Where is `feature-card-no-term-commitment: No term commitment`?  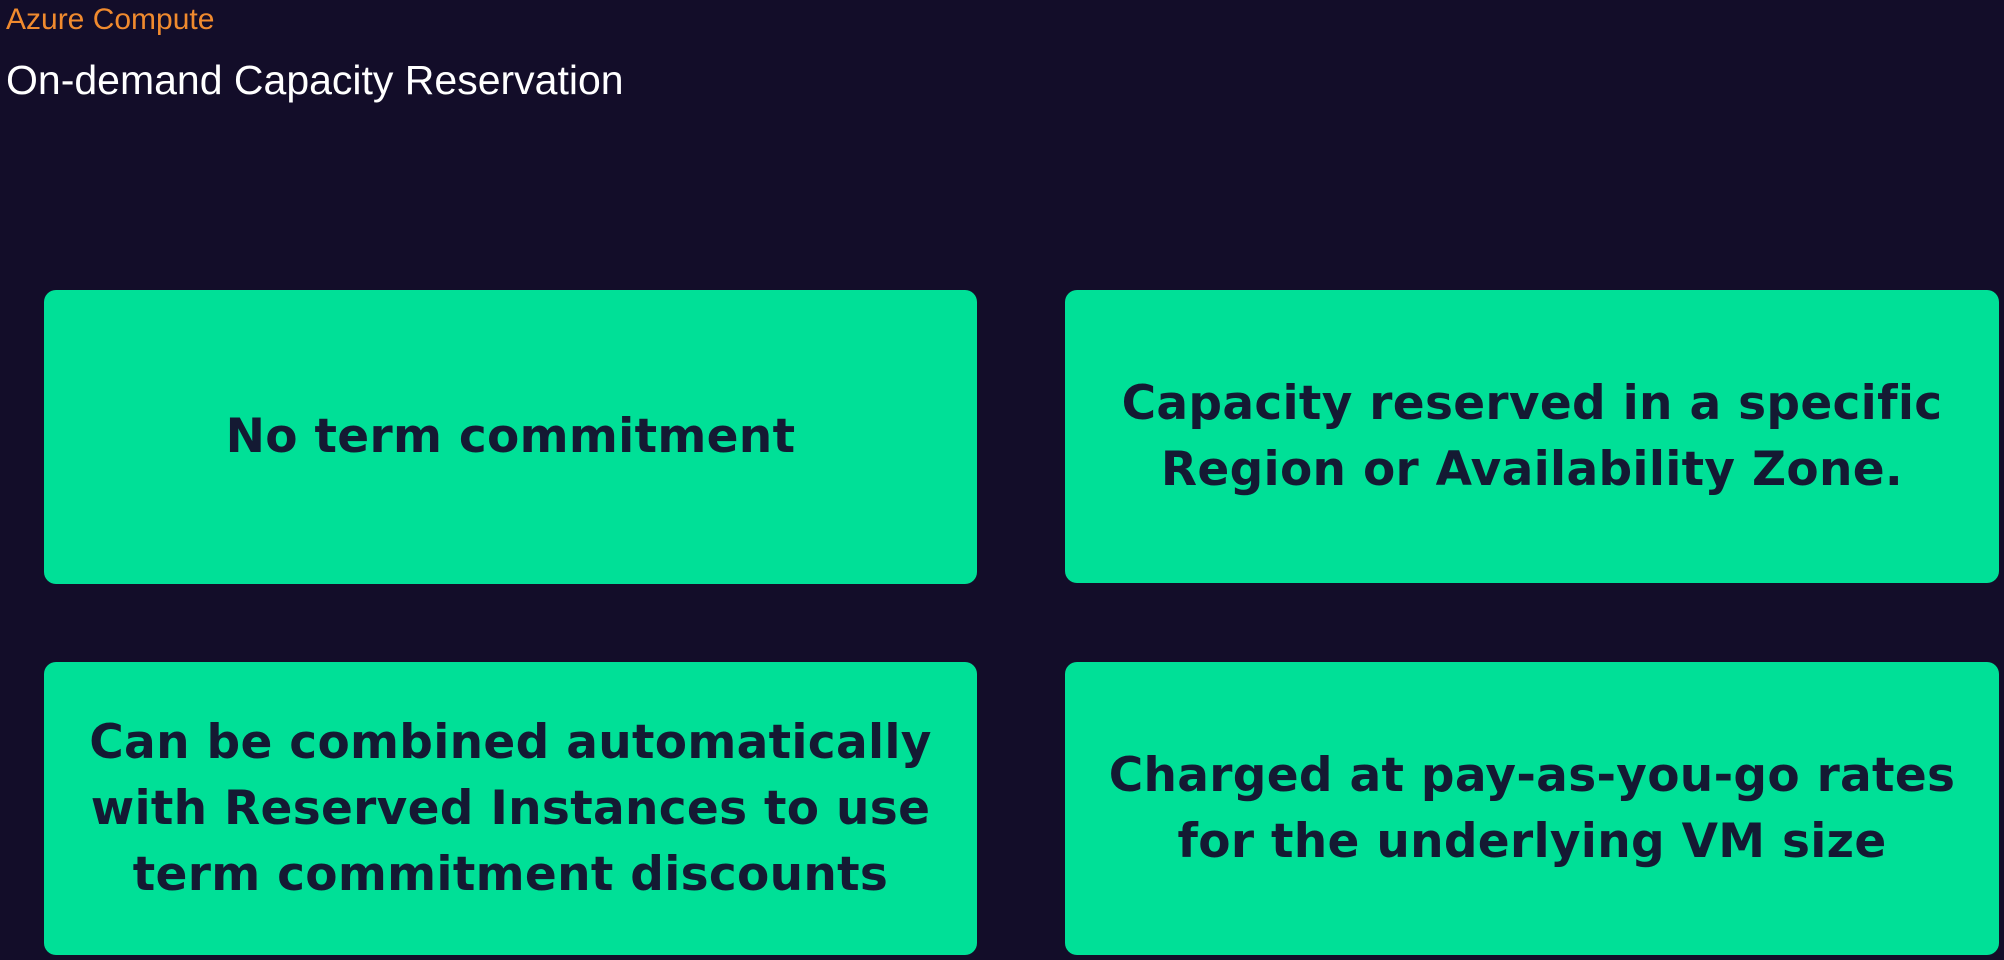 feature-card-no-term-commitment: No term commitment is located at coordinates (510, 437).